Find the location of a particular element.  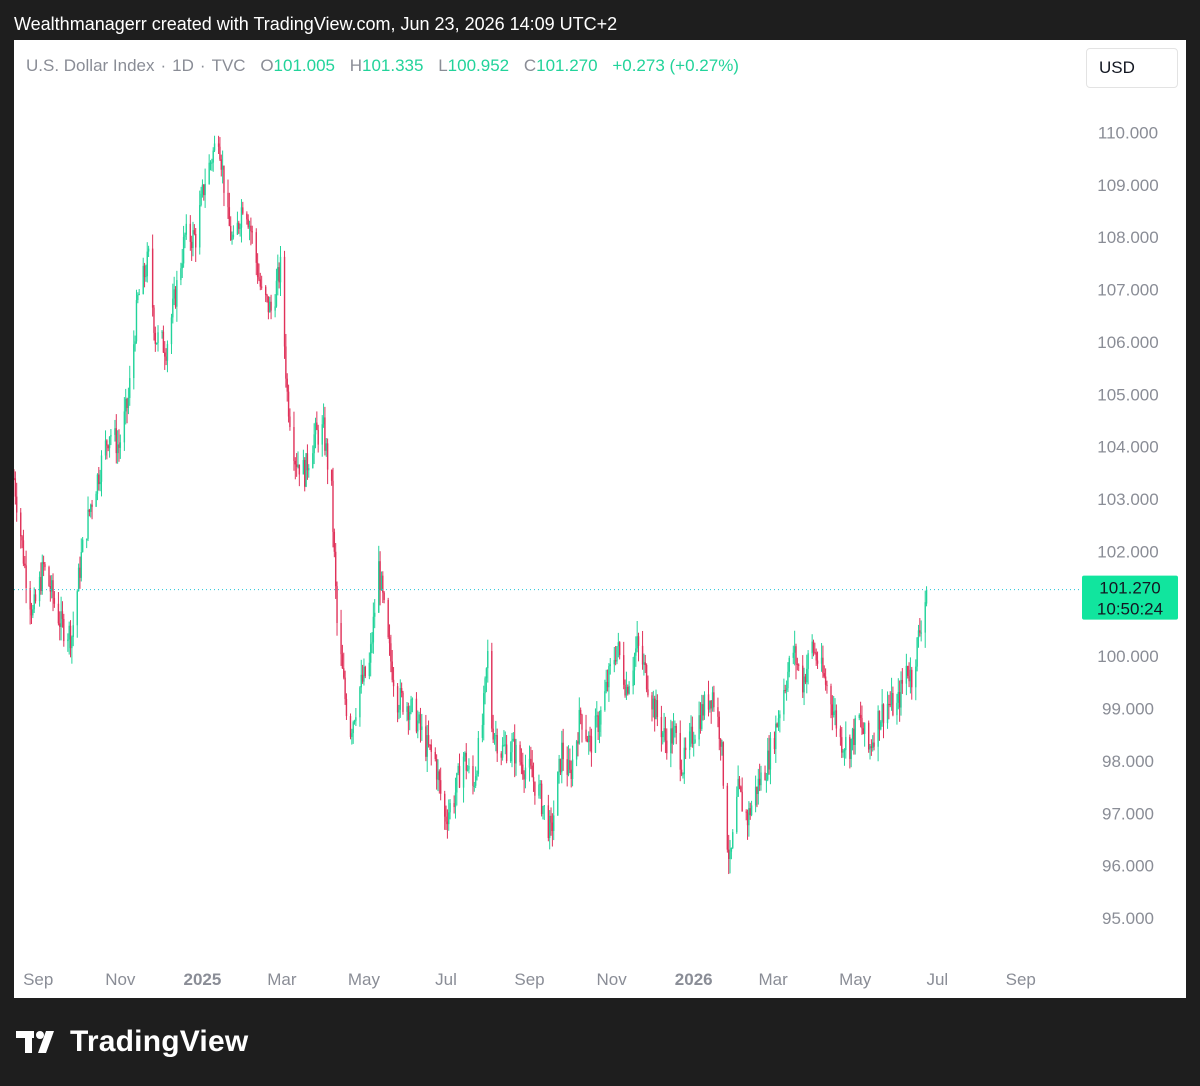

price-tick-label: 107.000 is located at coordinates (1127, 290).